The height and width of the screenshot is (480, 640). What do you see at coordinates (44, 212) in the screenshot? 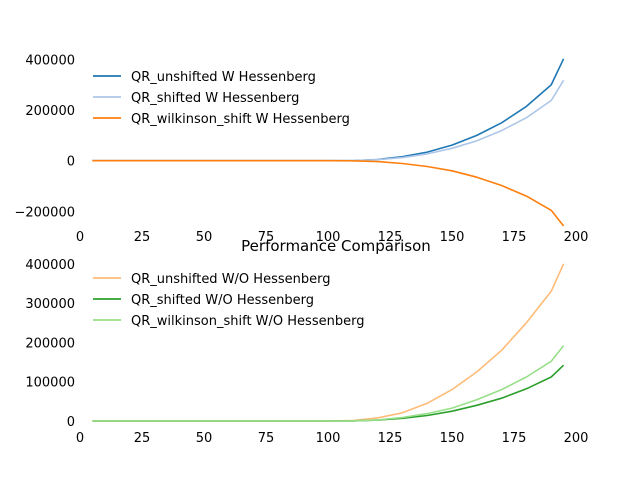
I see `y-tick-label: −200000` at bounding box center [44, 212].